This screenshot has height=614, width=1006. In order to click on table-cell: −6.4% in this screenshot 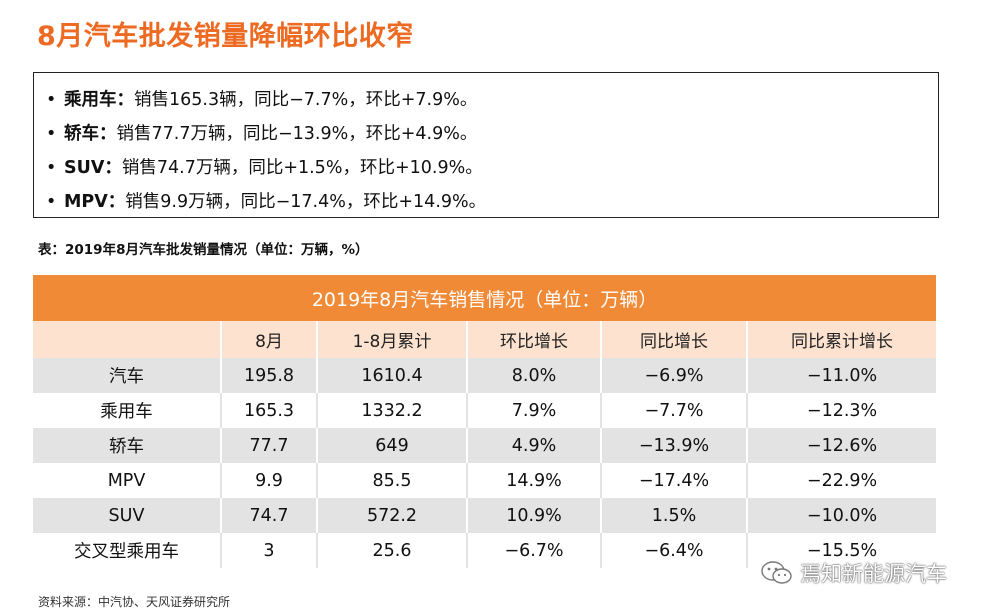, I will do `click(674, 550)`.